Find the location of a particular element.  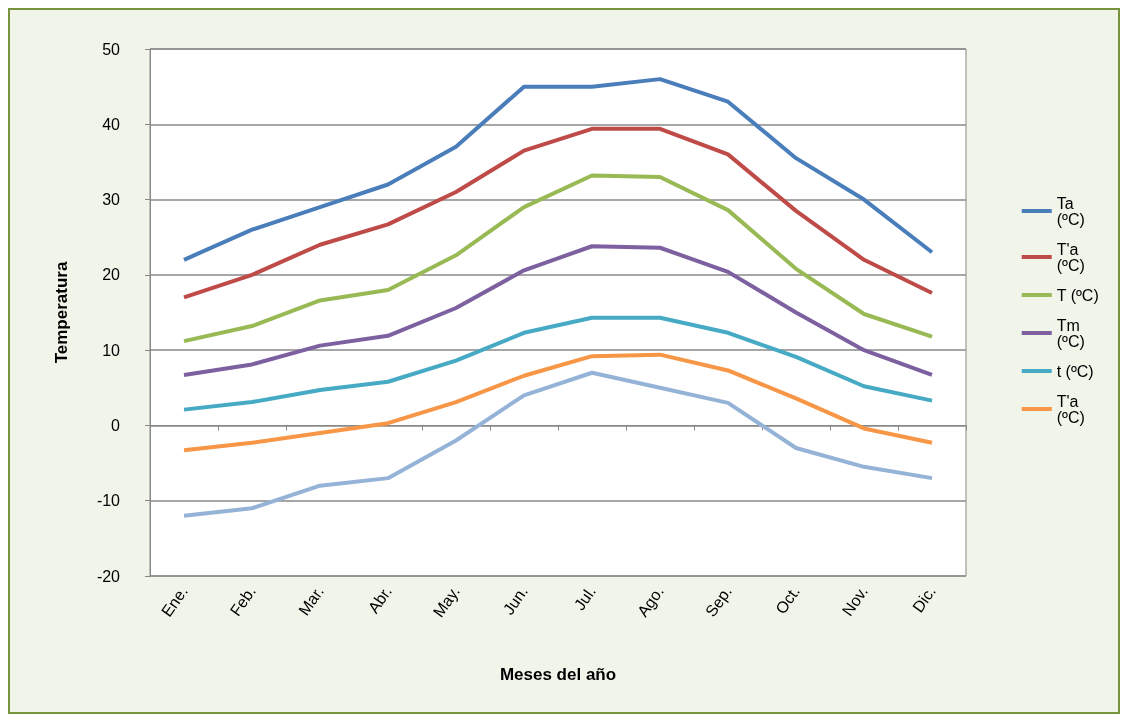

x-tick-label: Jul. is located at coordinates (584, 598).